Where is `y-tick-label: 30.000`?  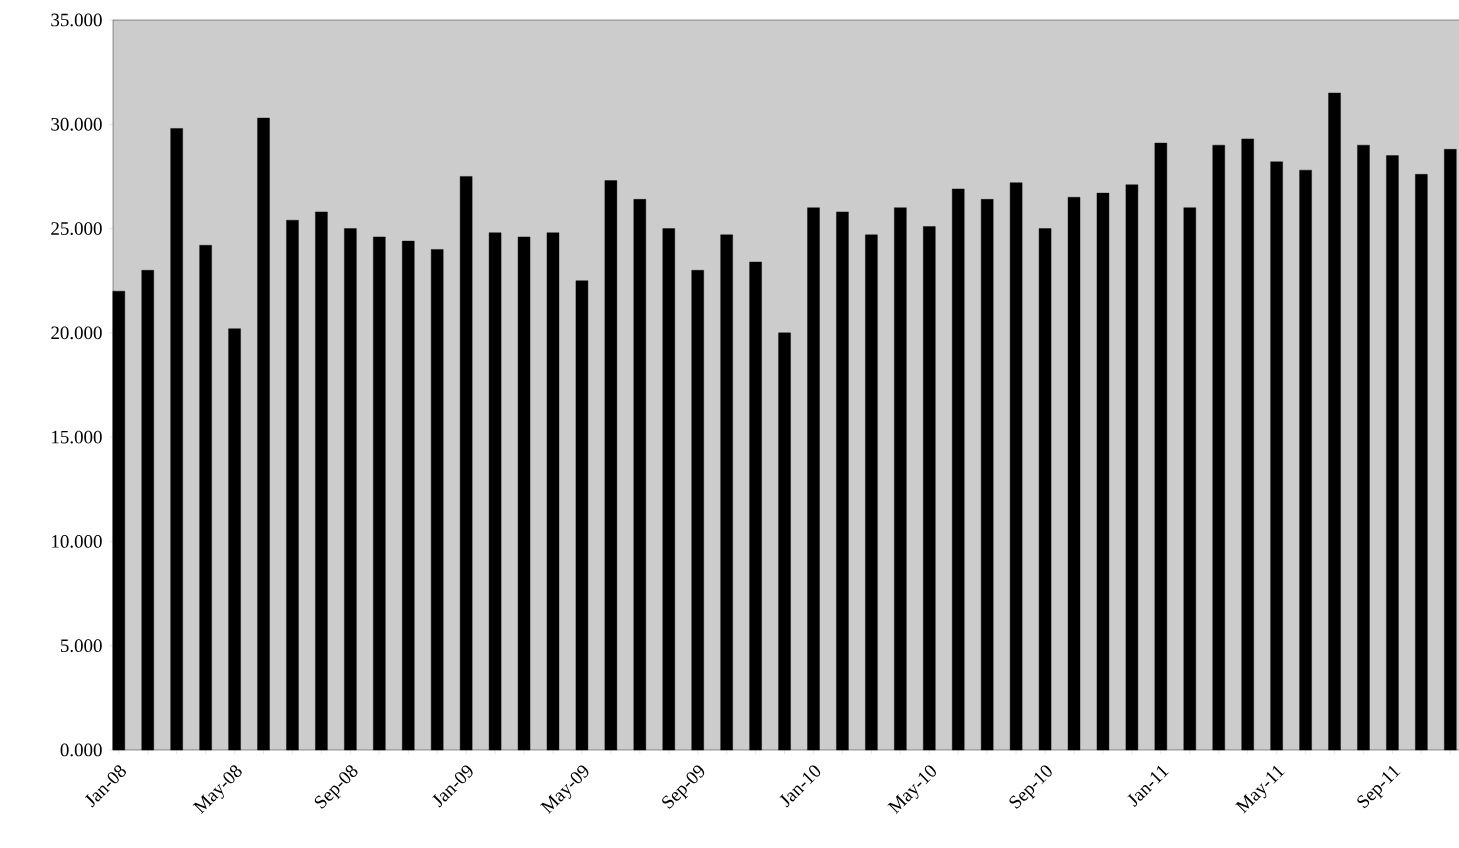 y-tick-label: 30.000 is located at coordinates (76, 124).